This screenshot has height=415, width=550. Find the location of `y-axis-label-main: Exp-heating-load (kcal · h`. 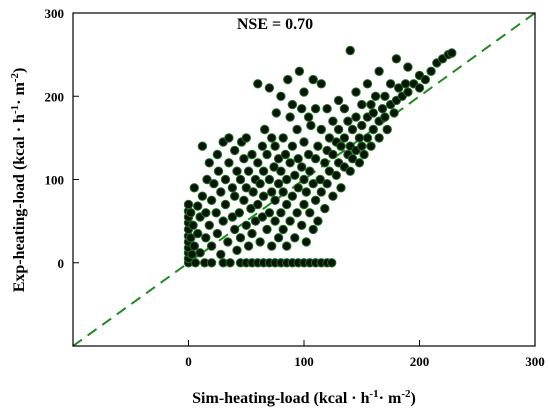

y-axis-label-main: Exp-heating-load (kcal · h is located at coordinates (19, 203).